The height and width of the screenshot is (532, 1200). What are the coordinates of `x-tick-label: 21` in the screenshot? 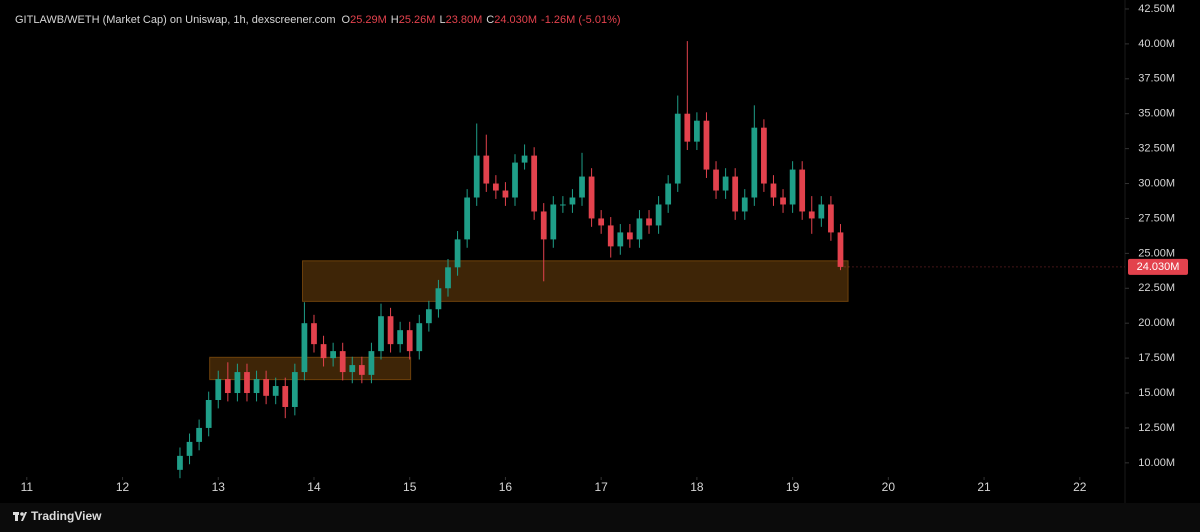 It's located at (984, 487).